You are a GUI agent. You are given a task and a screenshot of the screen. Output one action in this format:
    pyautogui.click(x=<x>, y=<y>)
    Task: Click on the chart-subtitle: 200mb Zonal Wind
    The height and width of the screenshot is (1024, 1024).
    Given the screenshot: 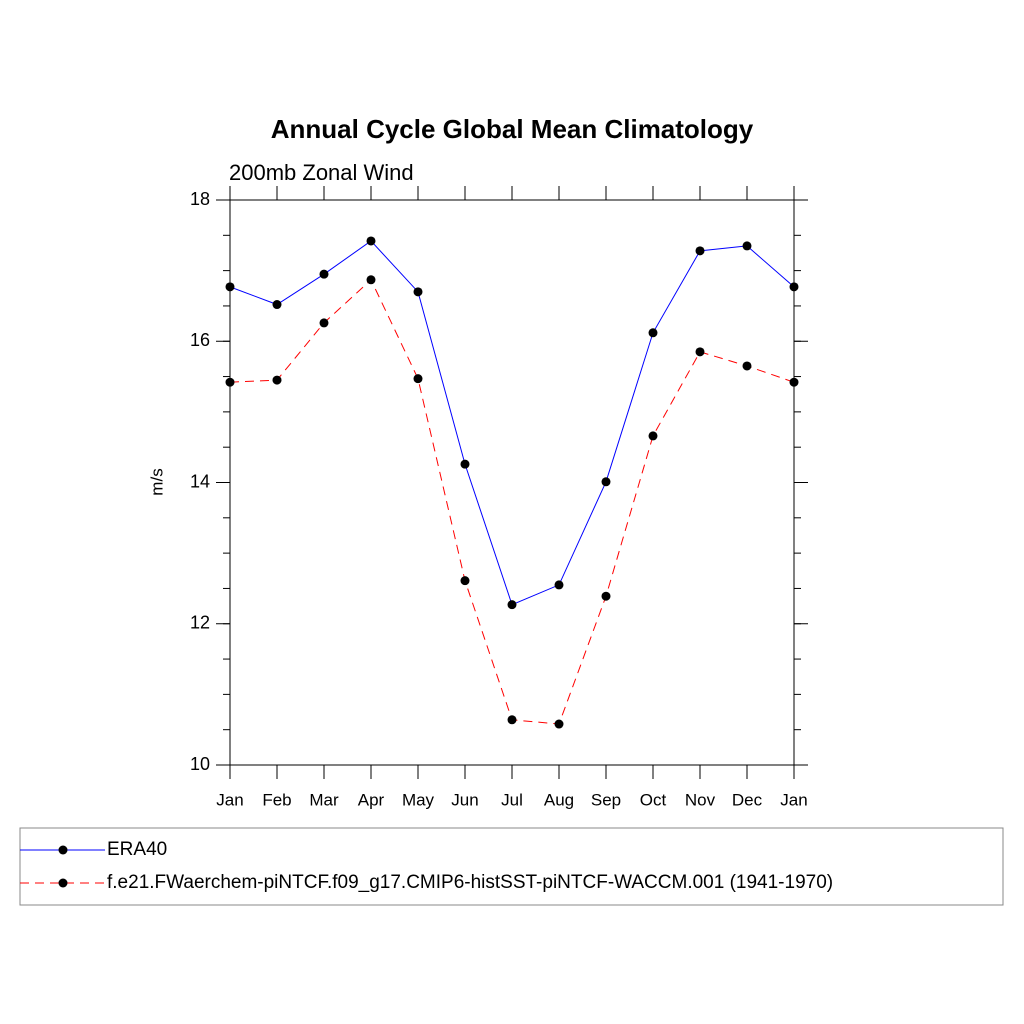 What is the action you would take?
    pyautogui.click(x=321, y=172)
    